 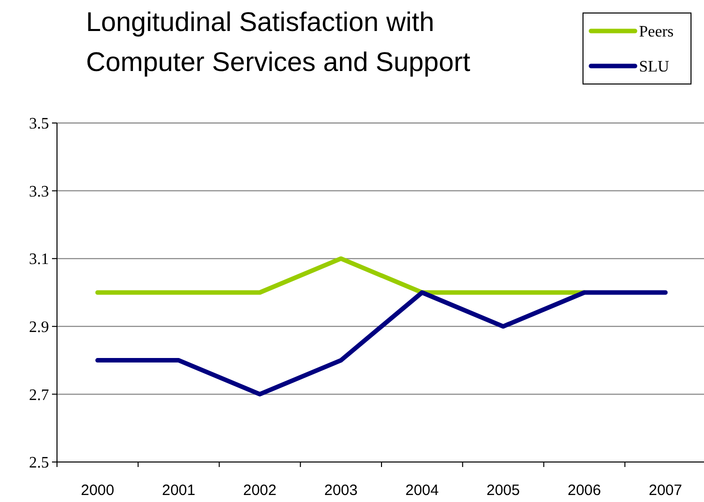 I want to click on y-tick-label: 2.7, so click(x=39, y=395).